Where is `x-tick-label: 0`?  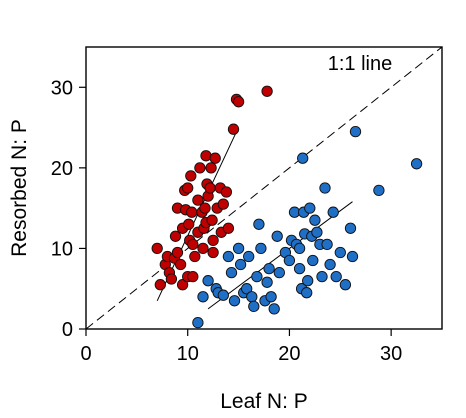
x-tick-label: 0 is located at coordinates (85, 354).